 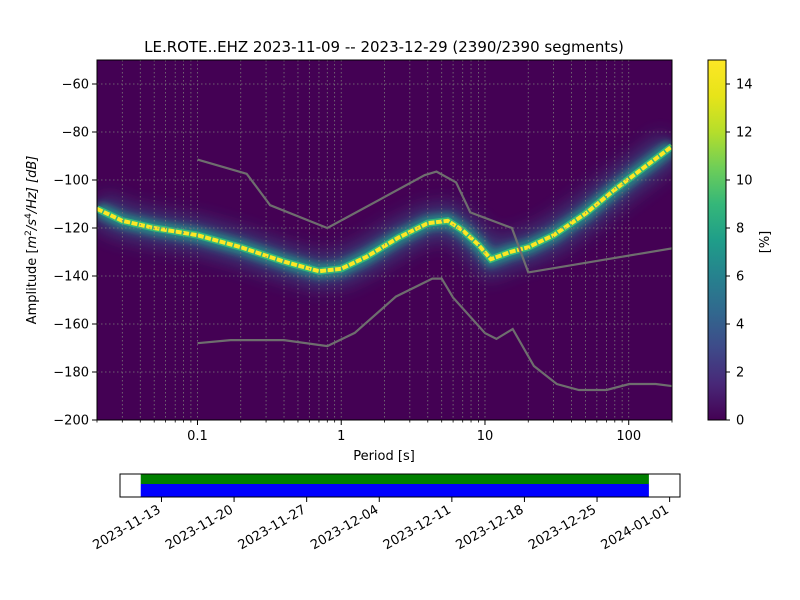 I want to click on colorbar-tick-label: 10, so click(x=744, y=181).